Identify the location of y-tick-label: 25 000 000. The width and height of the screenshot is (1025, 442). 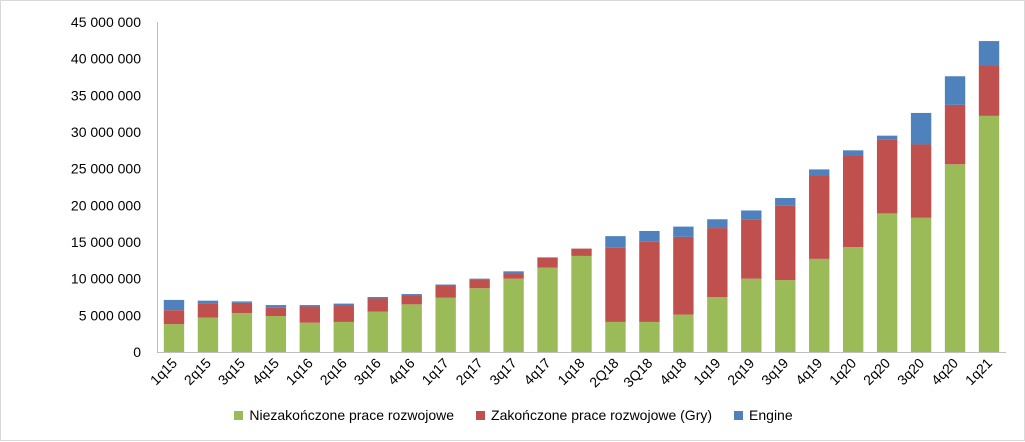
(106, 169).